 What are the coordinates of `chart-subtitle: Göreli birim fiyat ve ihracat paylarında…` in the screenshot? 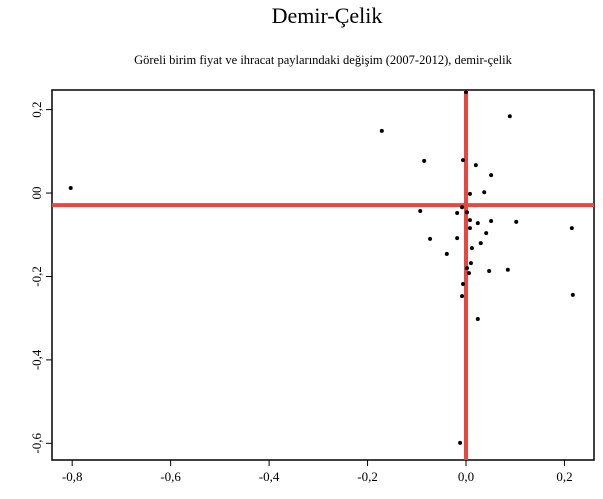 It's located at (323, 60).